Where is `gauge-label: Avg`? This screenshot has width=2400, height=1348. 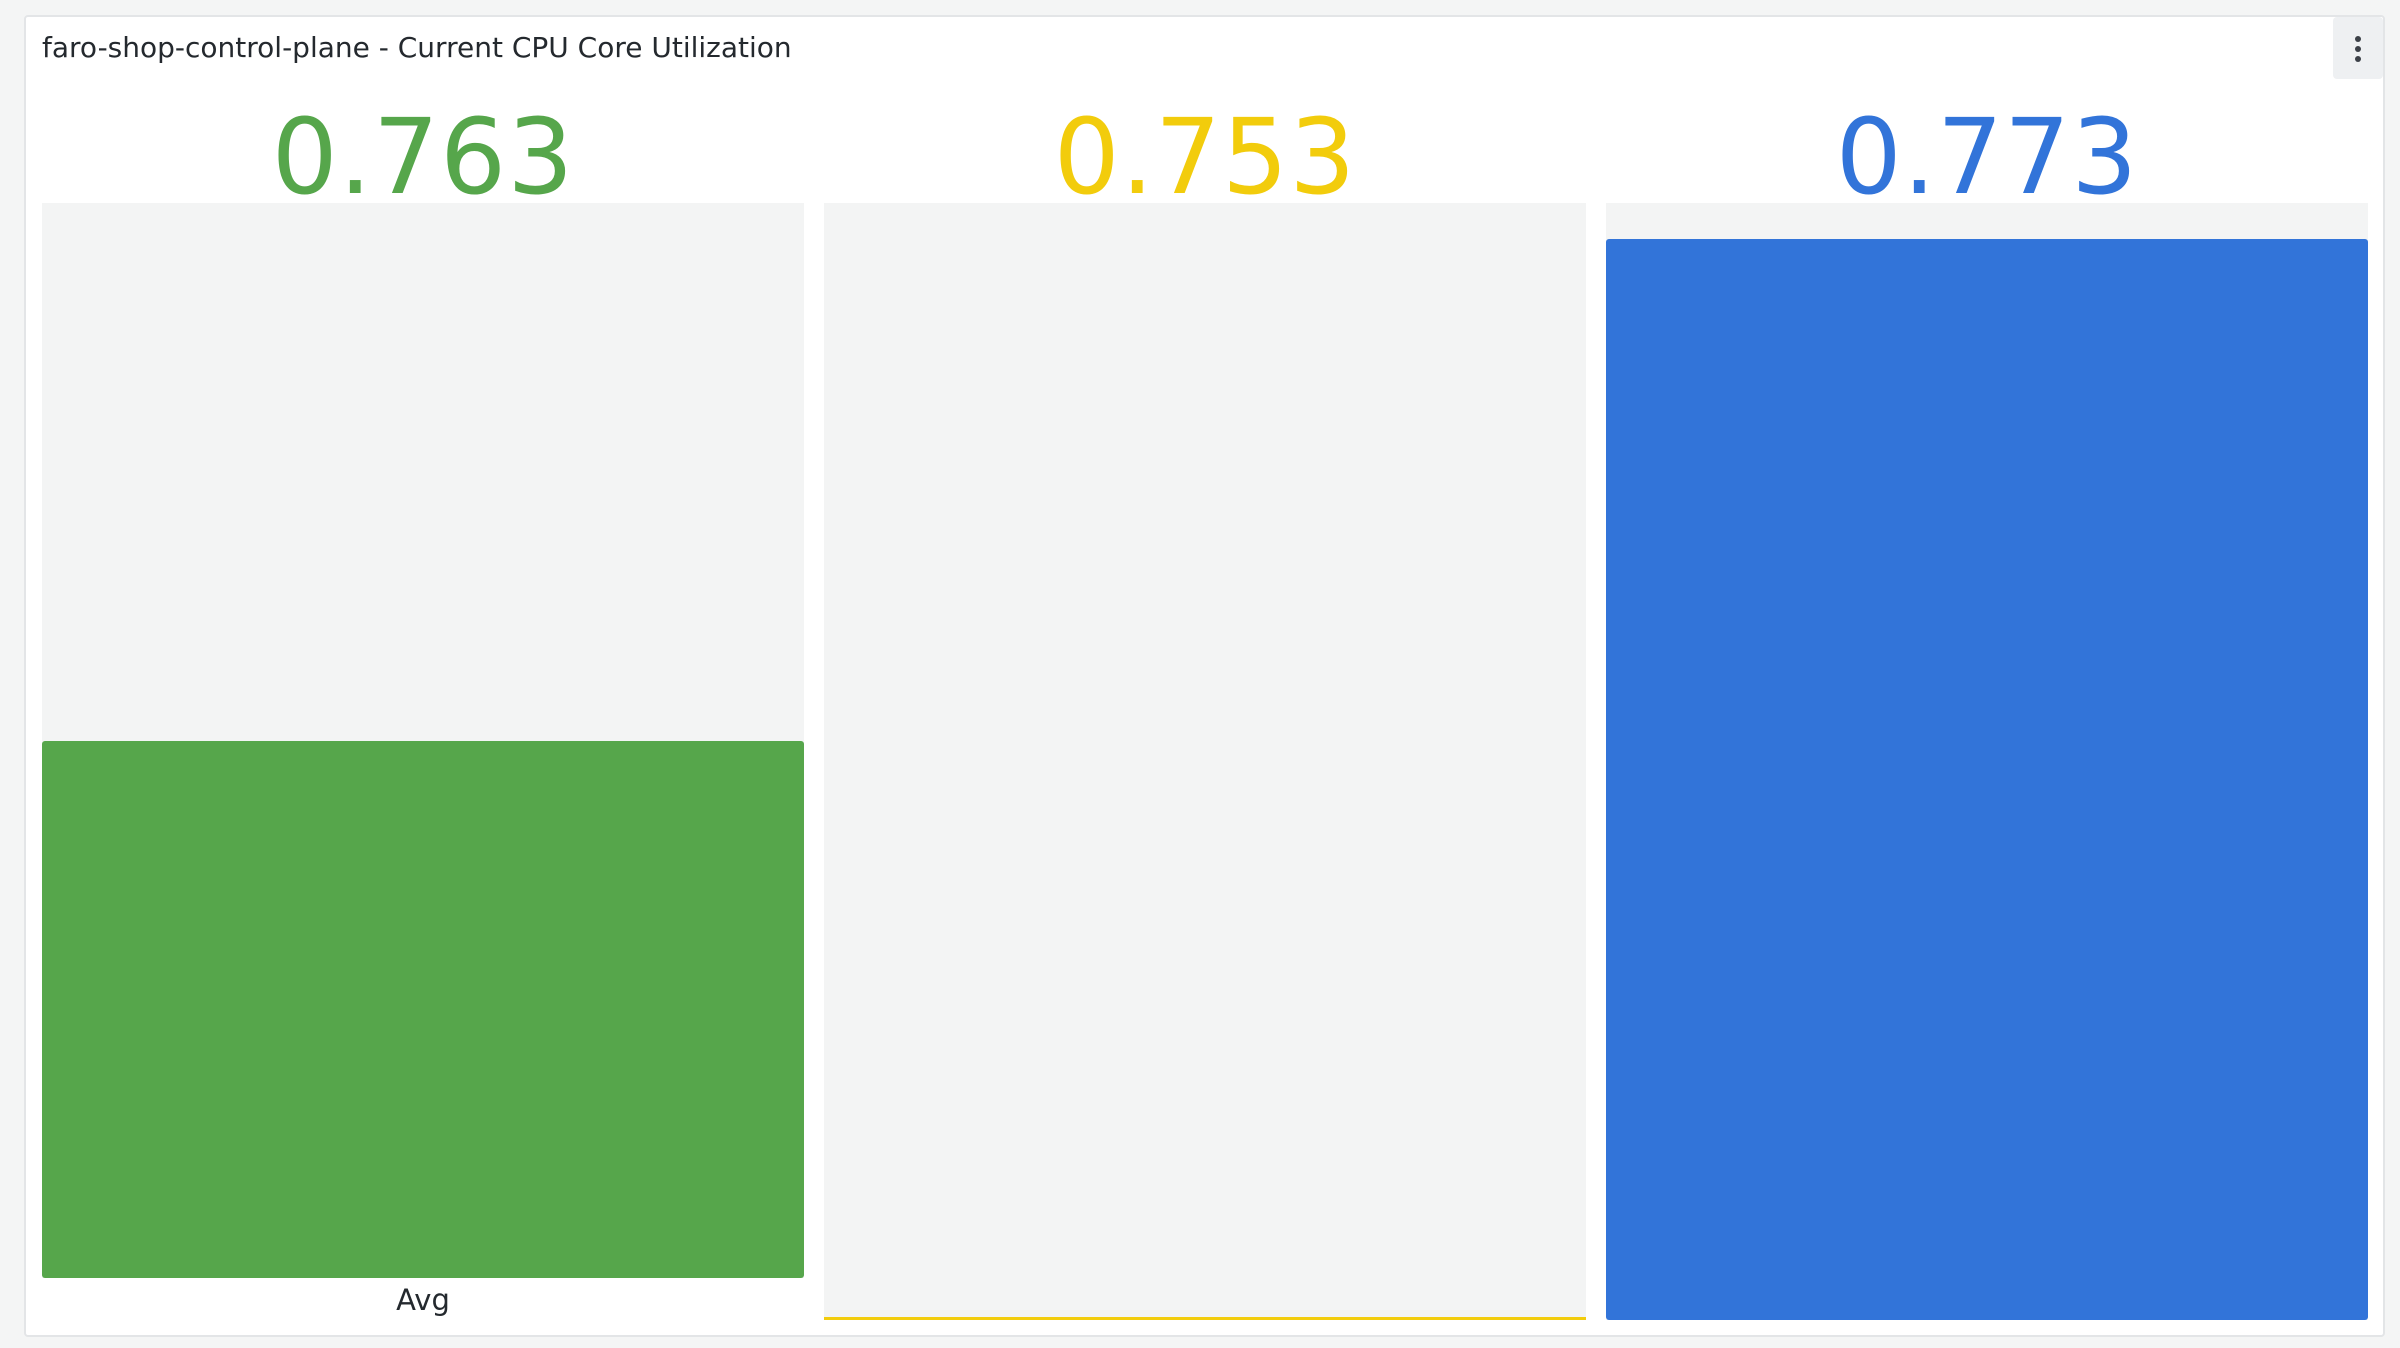
gauge-label: Avg is located at coordinates (423, 1300).